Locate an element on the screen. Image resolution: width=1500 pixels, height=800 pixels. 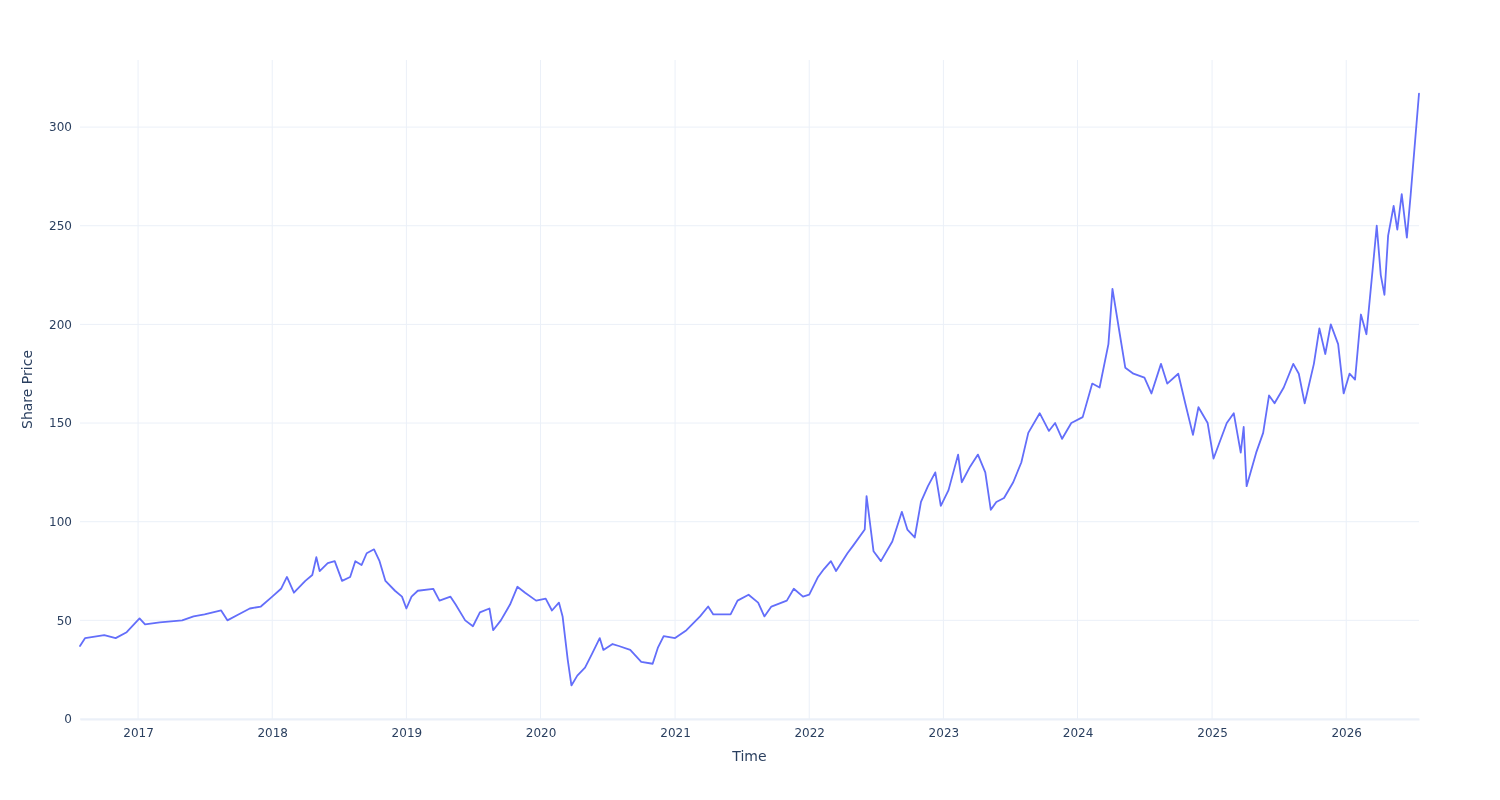
x-tick-label: 2023 is located at coordinates (944, 732).